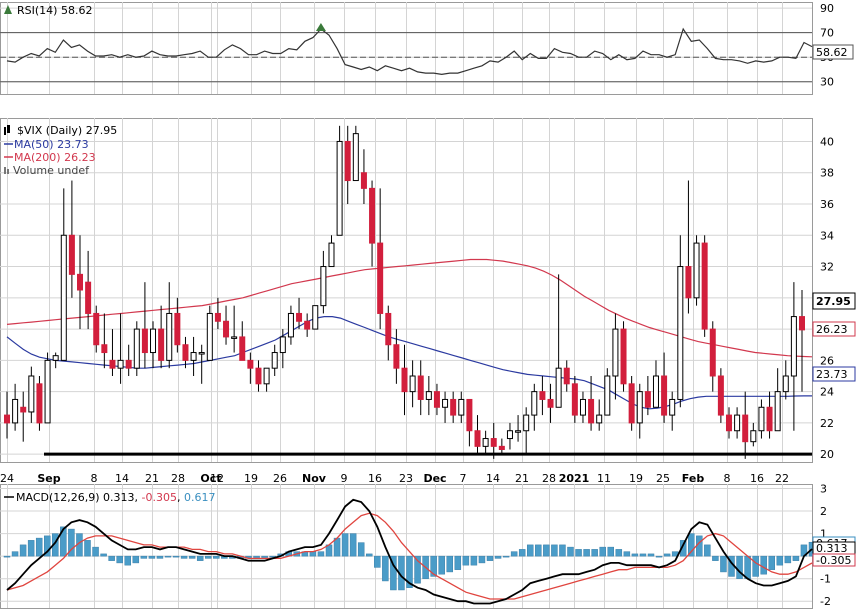  What do you see at coordinates (54, 10) in the screenshot?
I see `rsi-legend-label: RSI(14) 58.62` at bounding box center [54, 10].